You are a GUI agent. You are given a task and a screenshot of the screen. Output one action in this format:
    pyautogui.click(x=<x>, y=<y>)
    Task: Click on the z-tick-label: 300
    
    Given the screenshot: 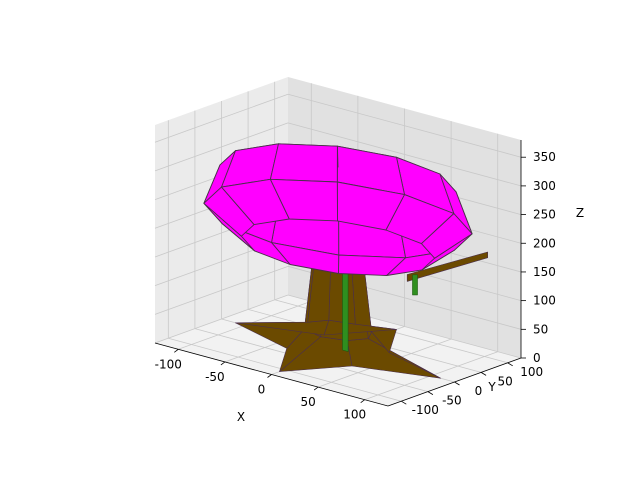 What is the action you would take?
    pyautogui.click(x=544, y=186)
    